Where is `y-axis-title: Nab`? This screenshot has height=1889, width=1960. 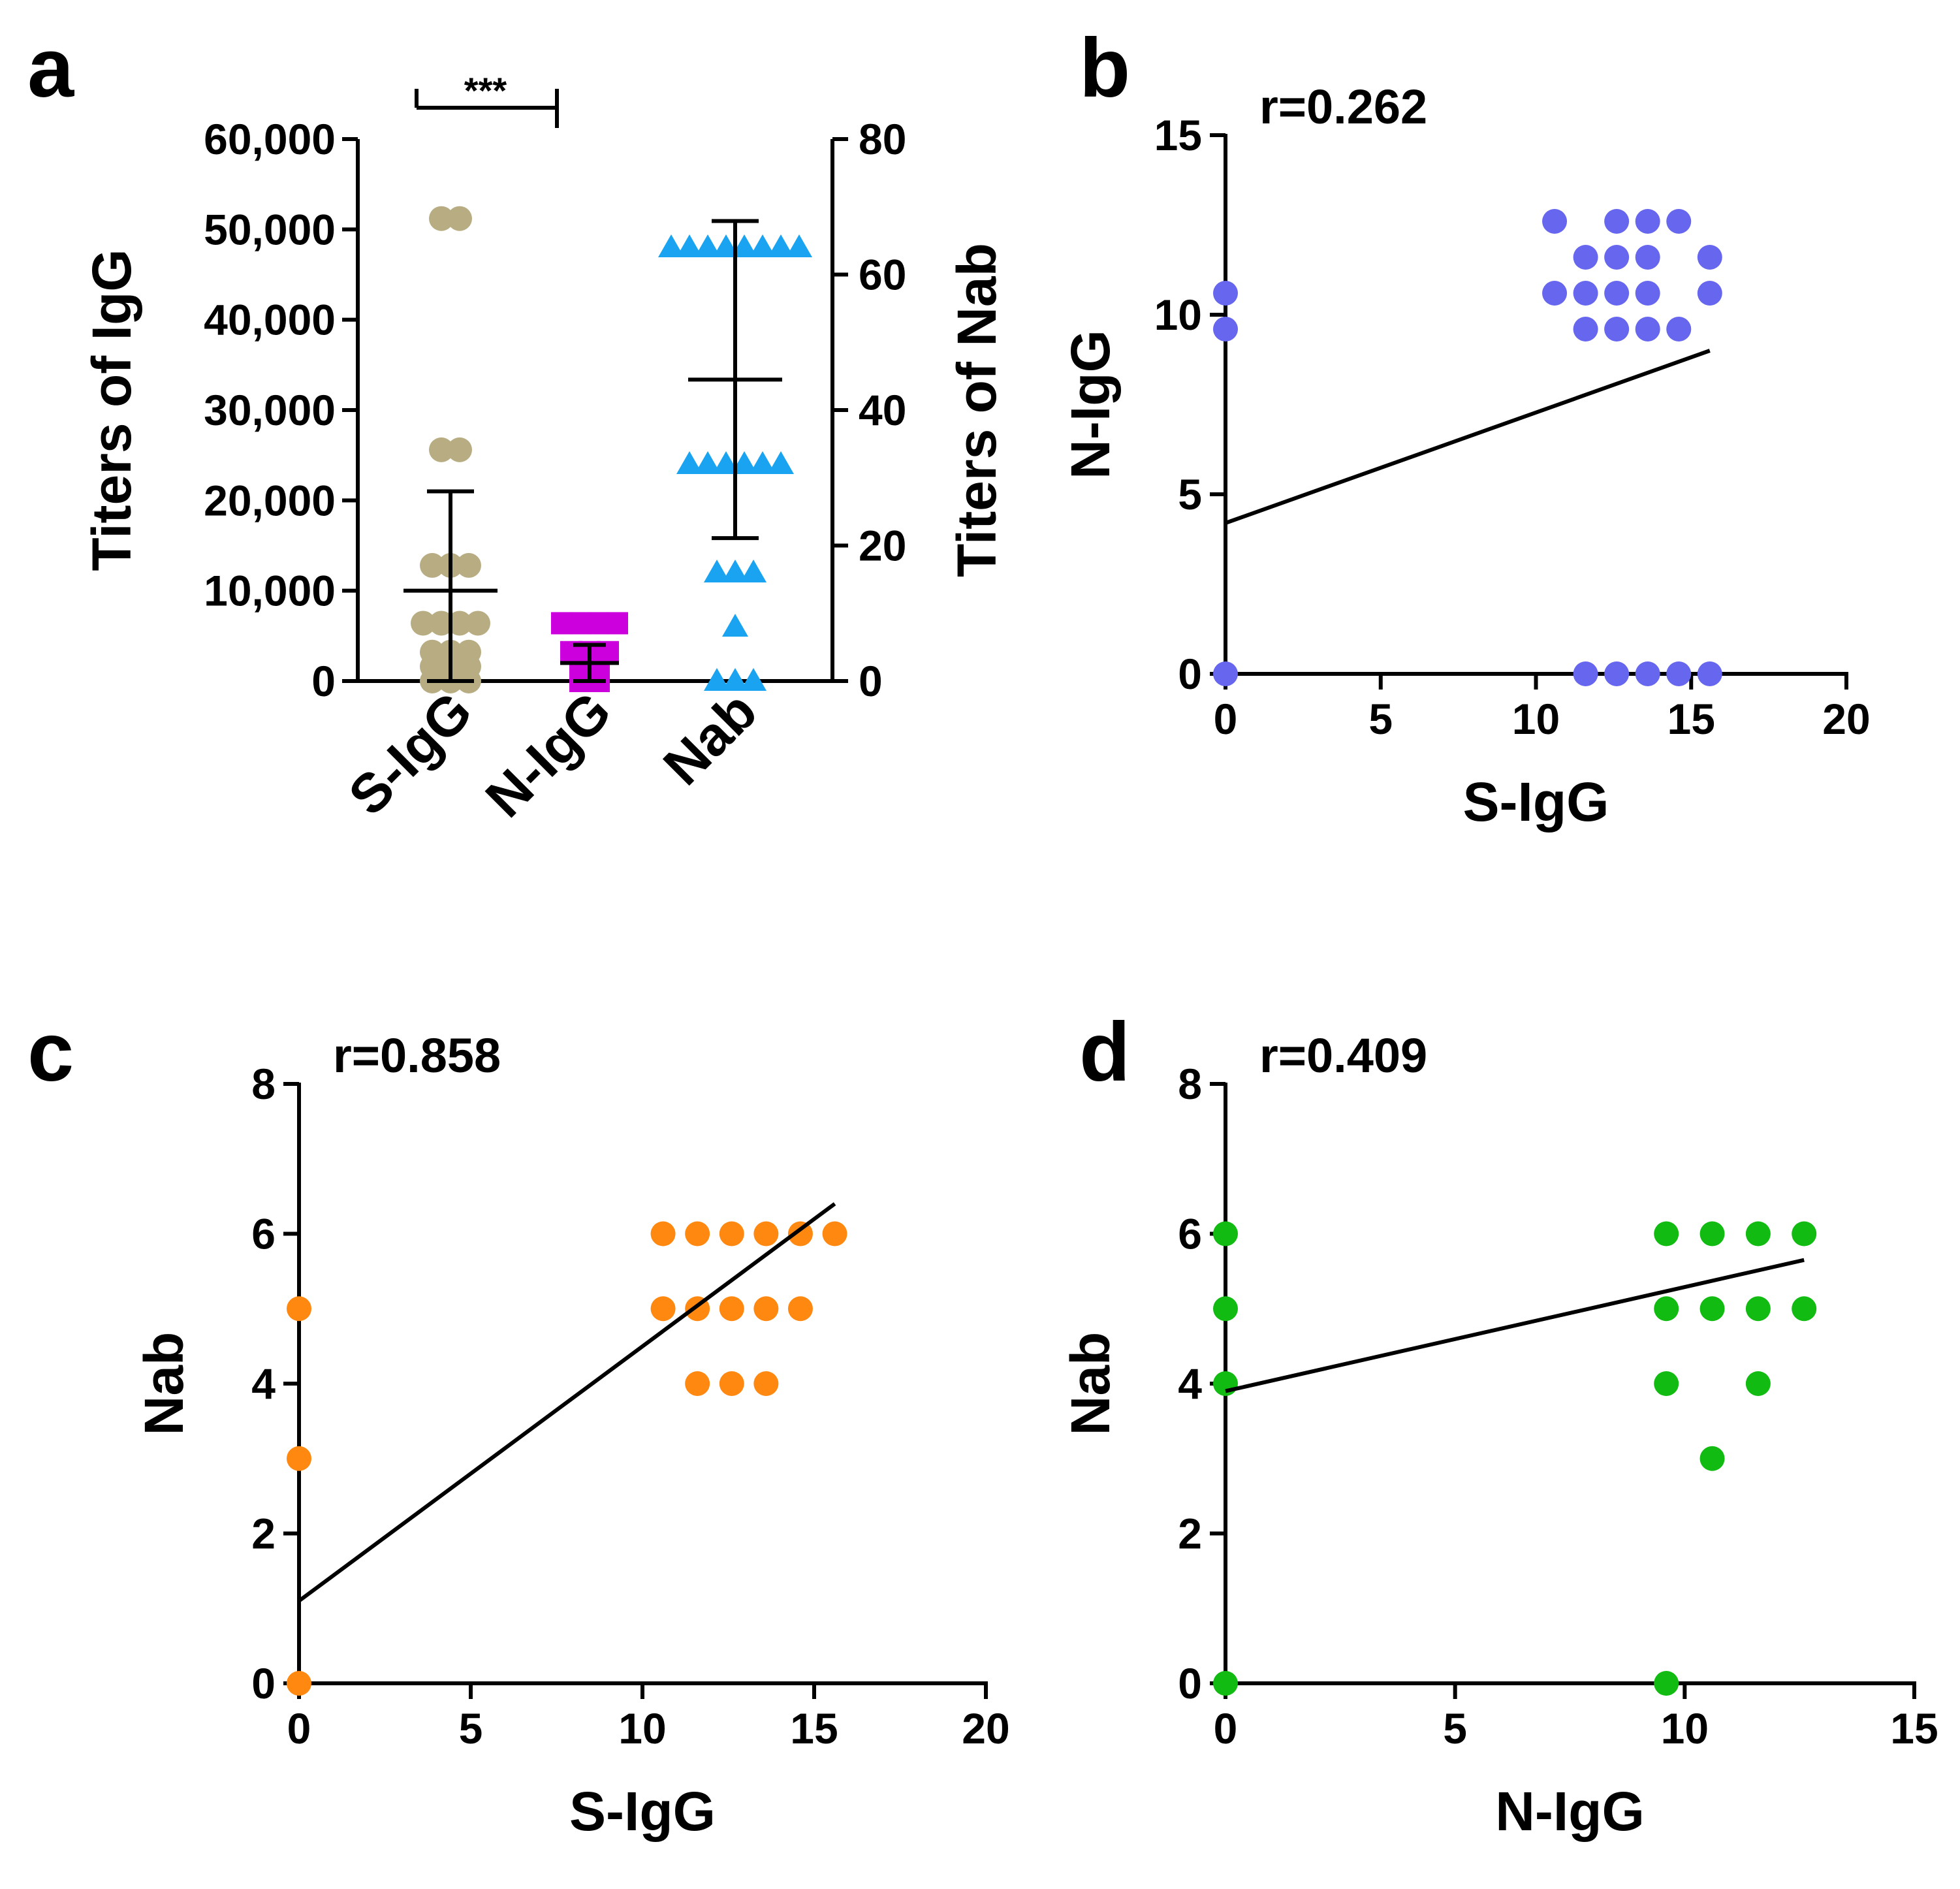
y-axis-title: Nab is located at coordinates (1090, 1384).